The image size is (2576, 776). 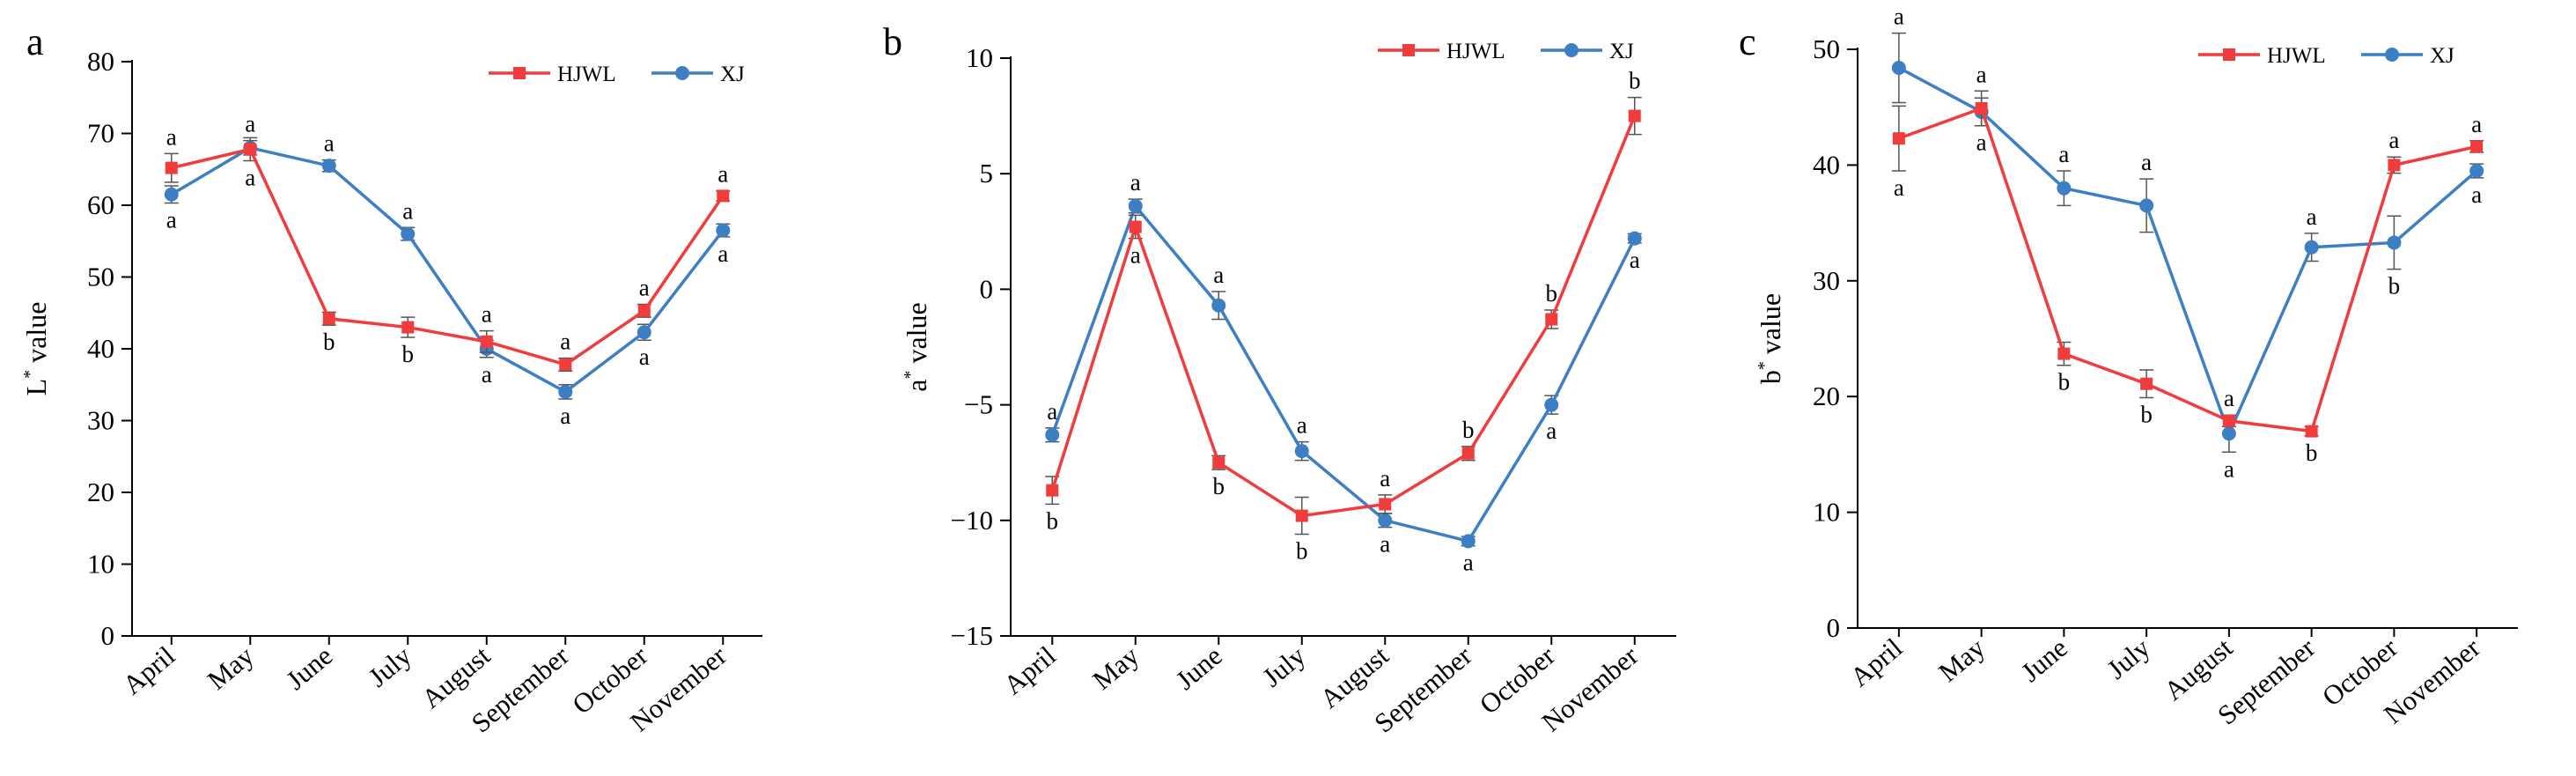 I want to click on y-tick-label: 0, so click(x=987, y=288).